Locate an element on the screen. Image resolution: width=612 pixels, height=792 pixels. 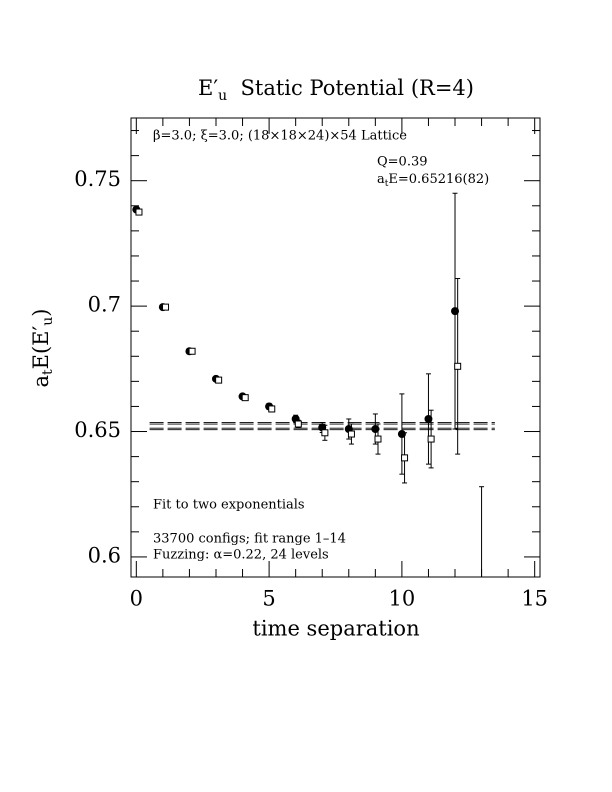
chart-title: E′u Static Potential (R=4) is located at coordinates (336, 90).